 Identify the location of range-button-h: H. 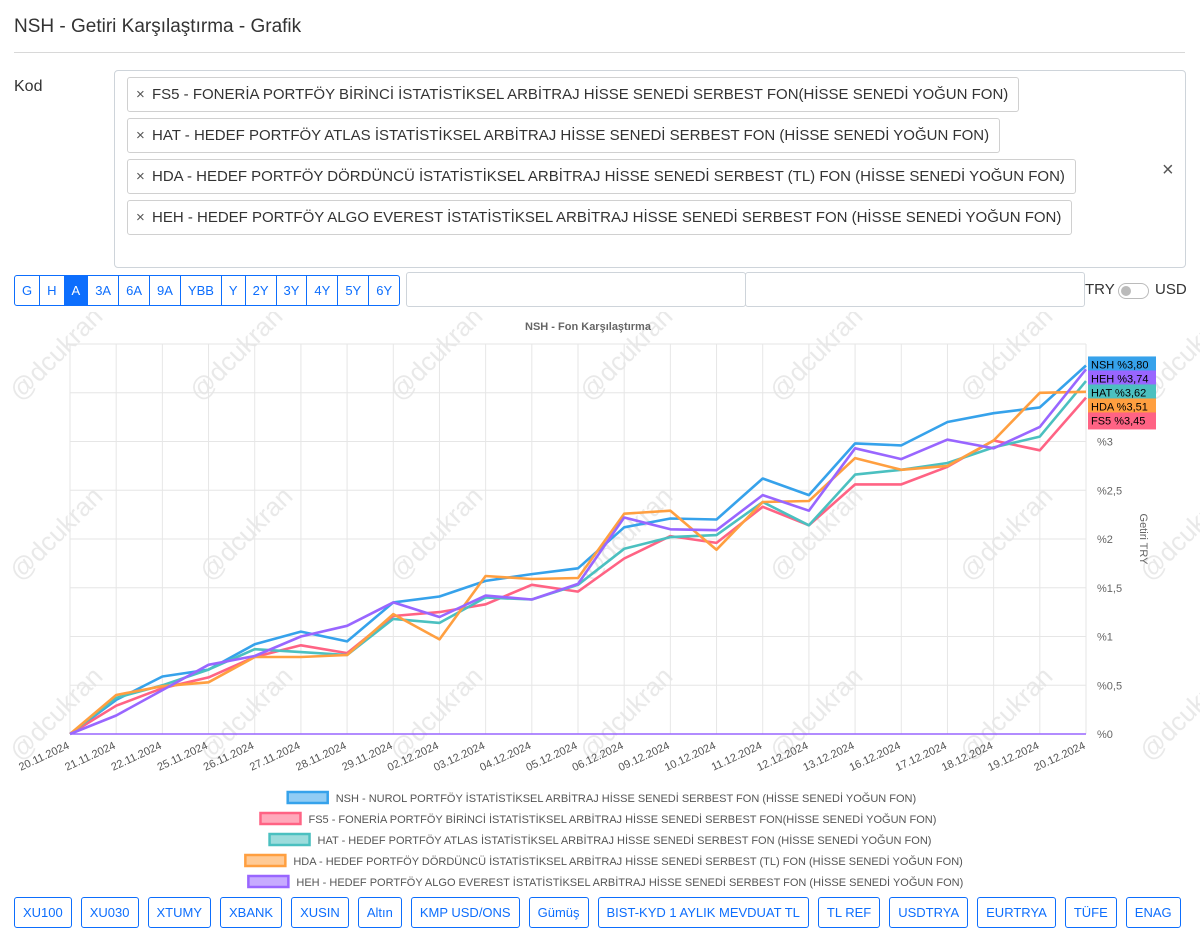
(52, 290).